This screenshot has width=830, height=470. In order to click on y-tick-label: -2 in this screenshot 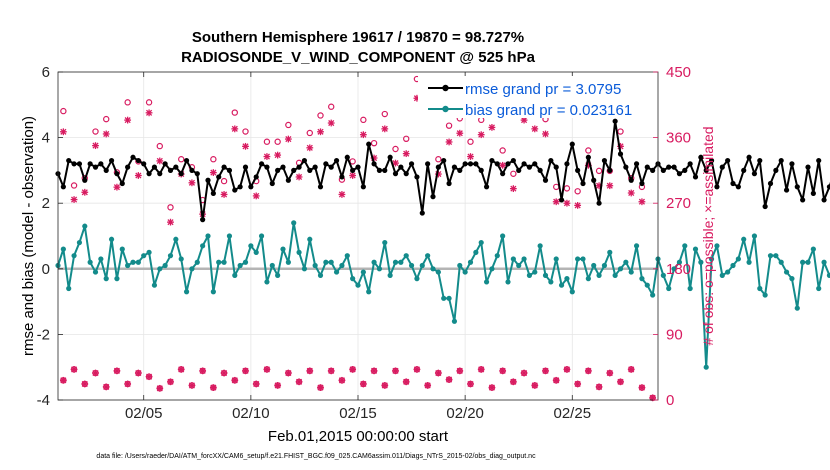, I will do `click(43, 334)`.